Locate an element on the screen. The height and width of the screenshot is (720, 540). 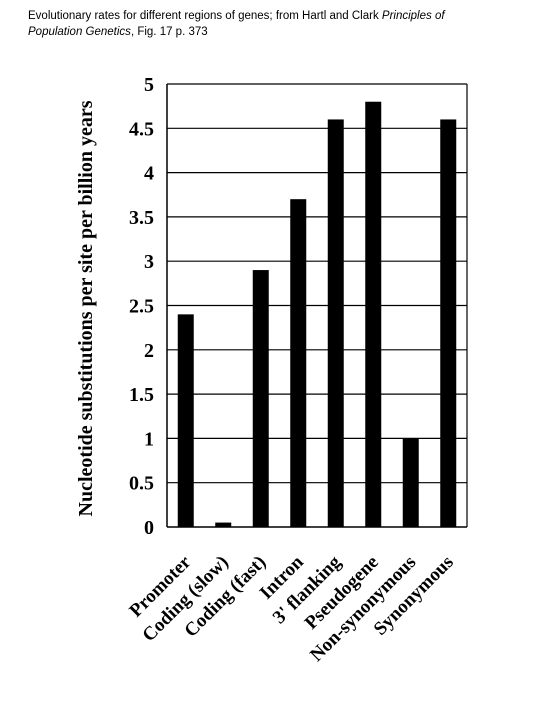
y-tick-label: 2.5 is located at coordinates (141, 307).